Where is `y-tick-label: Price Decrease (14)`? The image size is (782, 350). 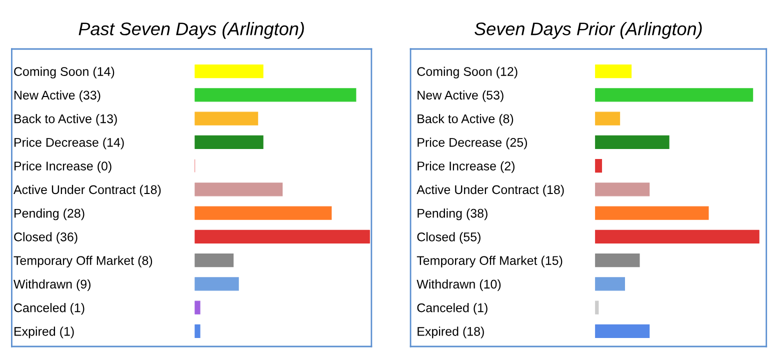 y-tick-label: Price Decrease (14) is located at coordinates (69, 144).